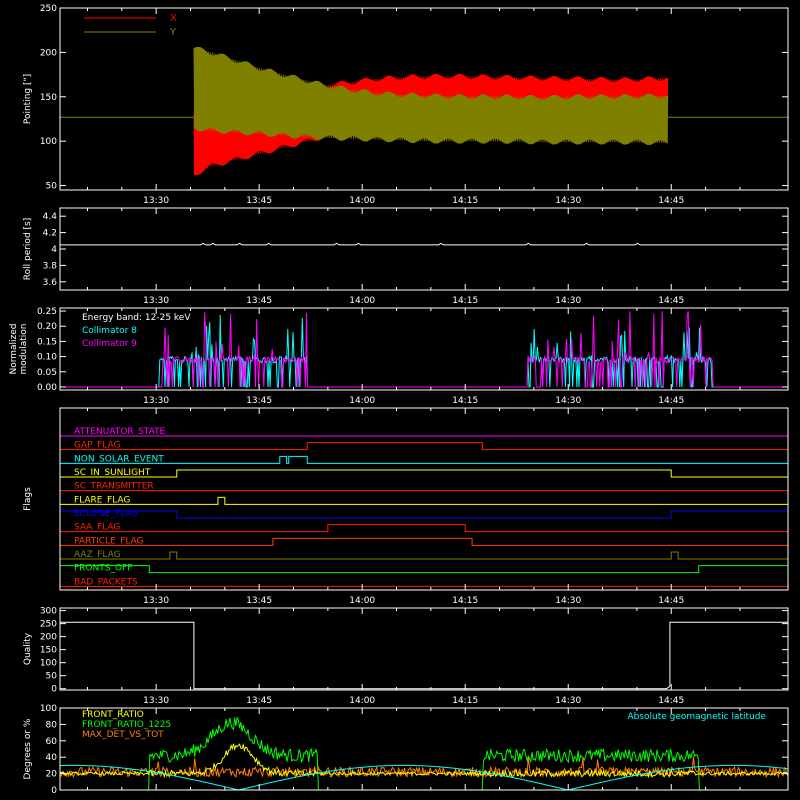  Describe the element at coordinates (50, 283) in the screenshot. I see `y-tick-label: 3.6` at that location.